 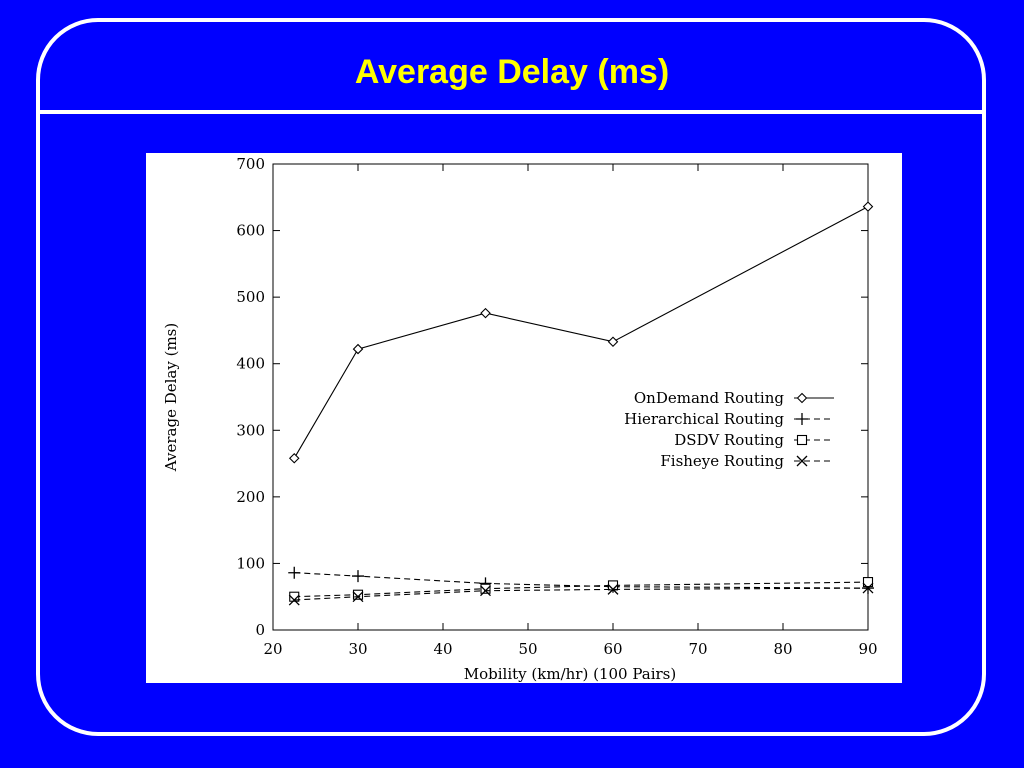 What do you see at coordinates (802, 398) in the screenshot?
I see `legend-marker-ondemand-routing` at bounding box center [802, 398].